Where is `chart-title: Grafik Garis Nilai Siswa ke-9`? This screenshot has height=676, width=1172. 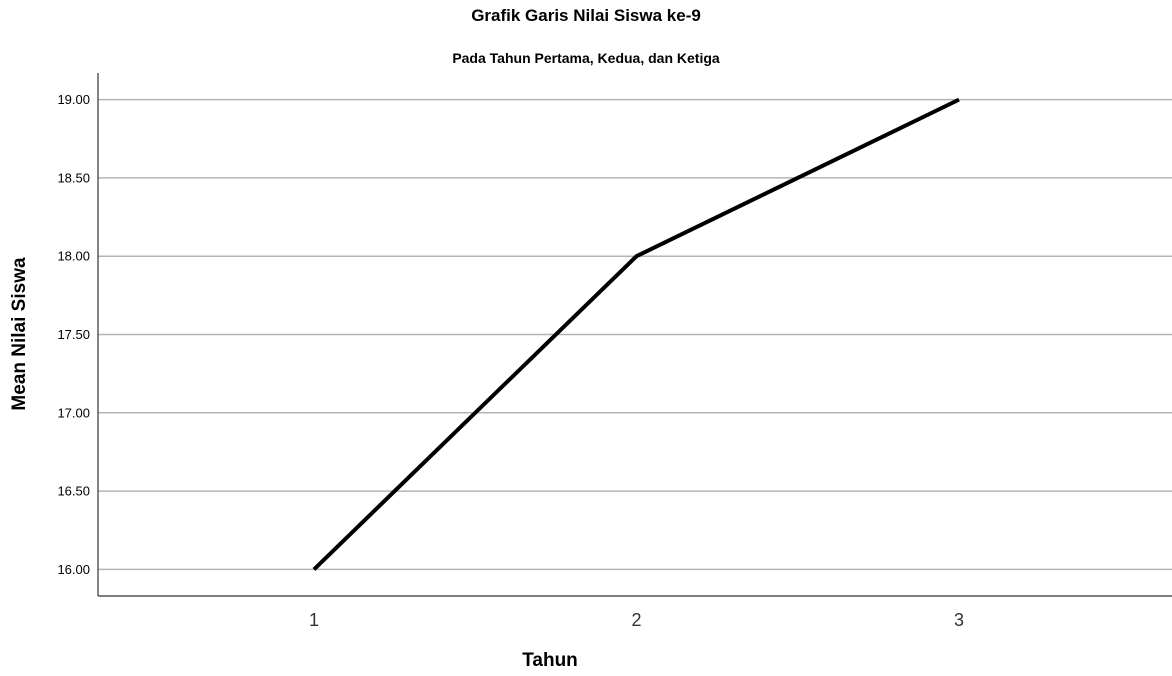 chart-title: Grafik Garis Nilai Siswa ke-9 is located at coordinates (586, 15).